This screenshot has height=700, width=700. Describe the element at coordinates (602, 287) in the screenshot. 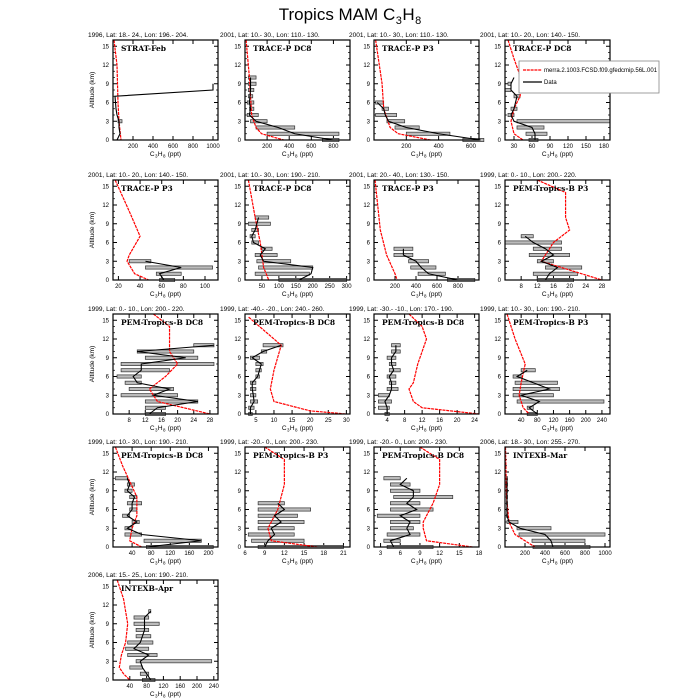

I see `x-tick-label: 28` at that location.